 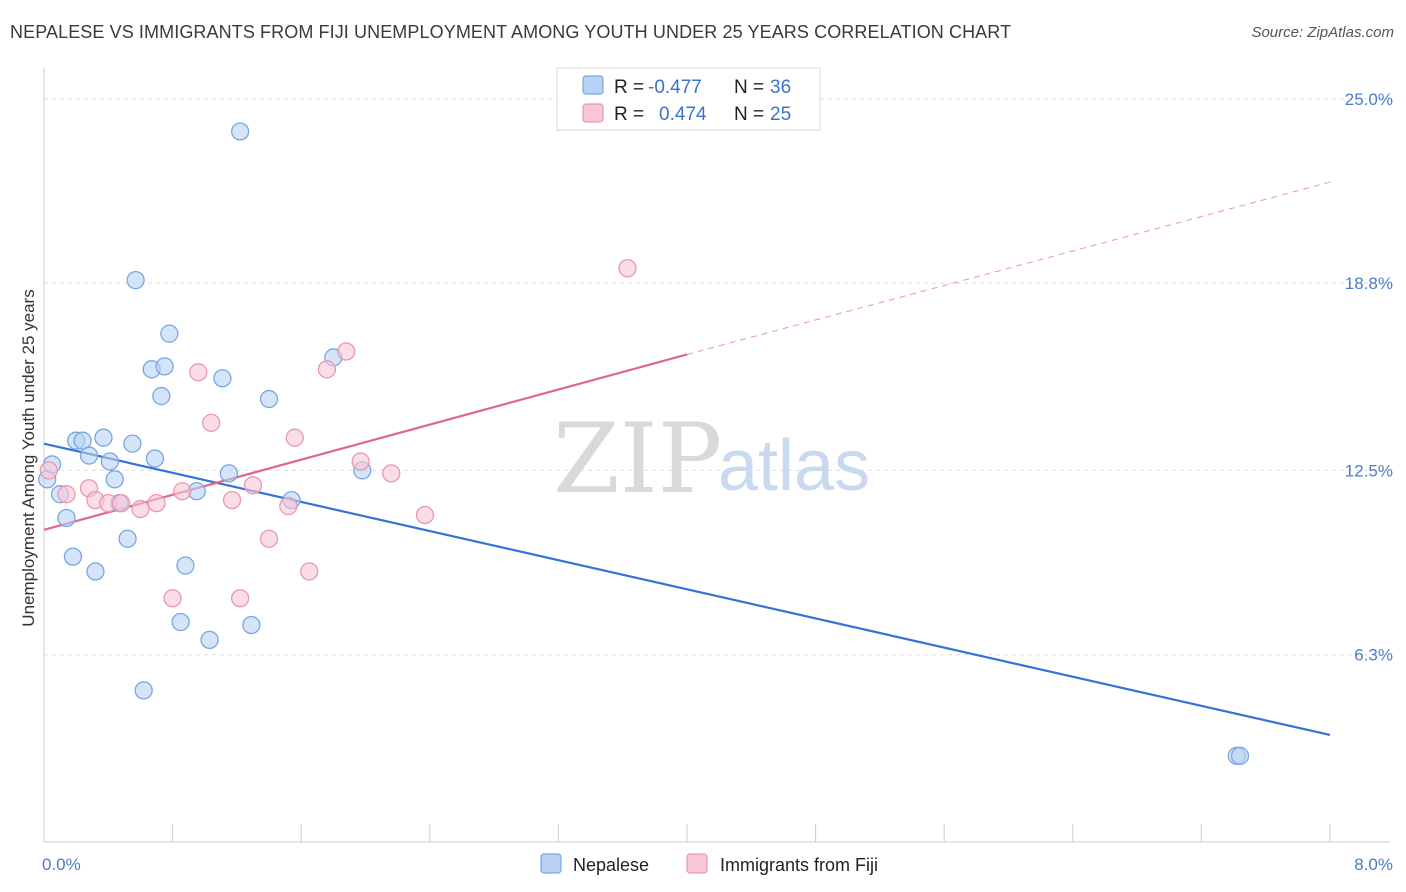 I want to click on bottom-legend-swatch-nepalese, so click(x=551, y=863).